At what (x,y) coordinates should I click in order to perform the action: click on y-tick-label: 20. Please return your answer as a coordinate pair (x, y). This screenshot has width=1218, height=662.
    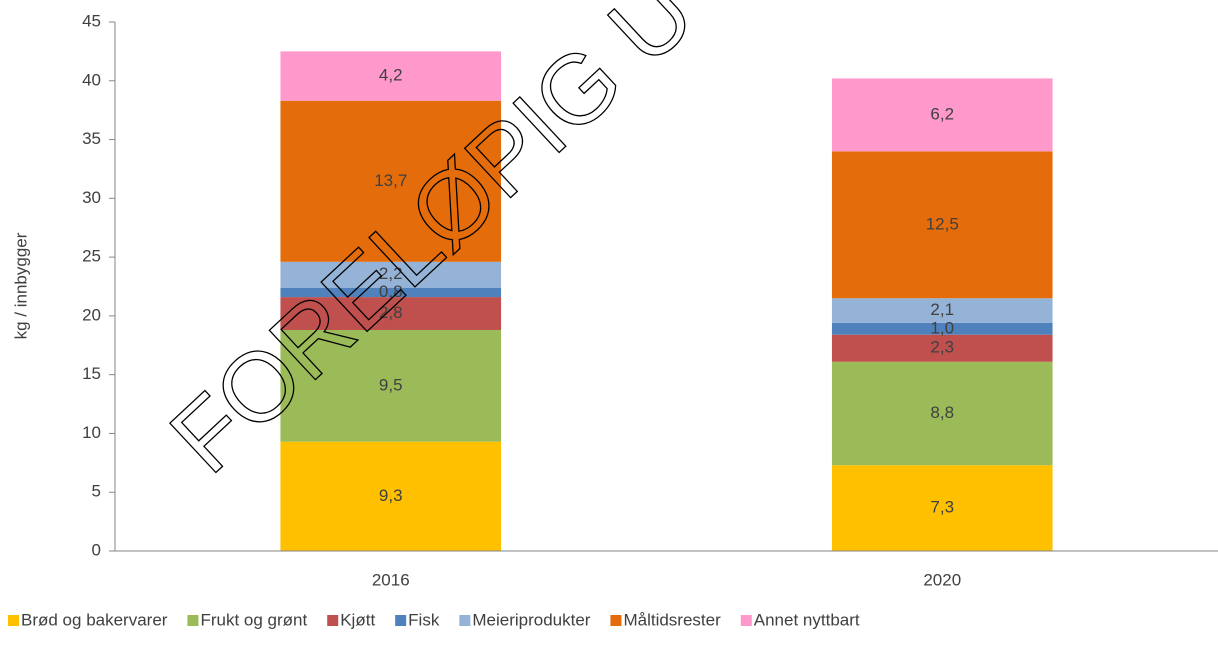
    Looking at the image, I should click on (91, 314).